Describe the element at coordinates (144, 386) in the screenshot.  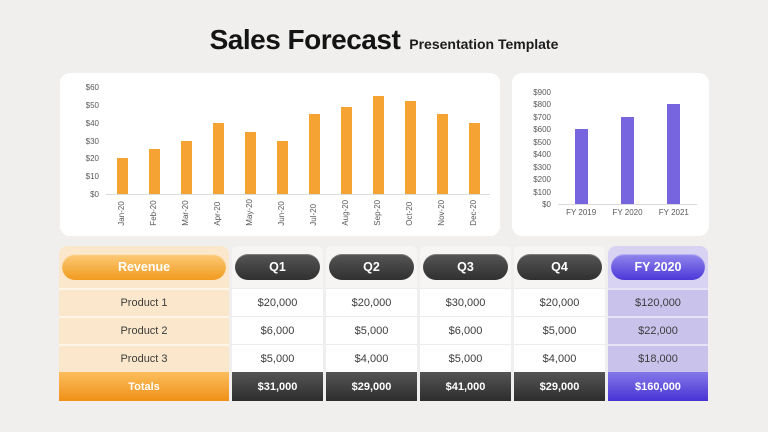
I see `table-cell-totals-label: Totals` at that location.